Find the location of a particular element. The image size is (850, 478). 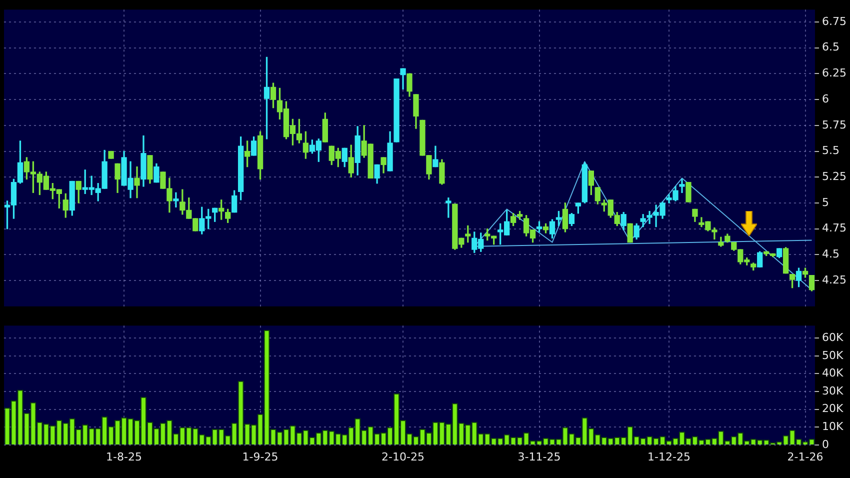

y-tick-label: 60K is located at coordinates (833, 337).